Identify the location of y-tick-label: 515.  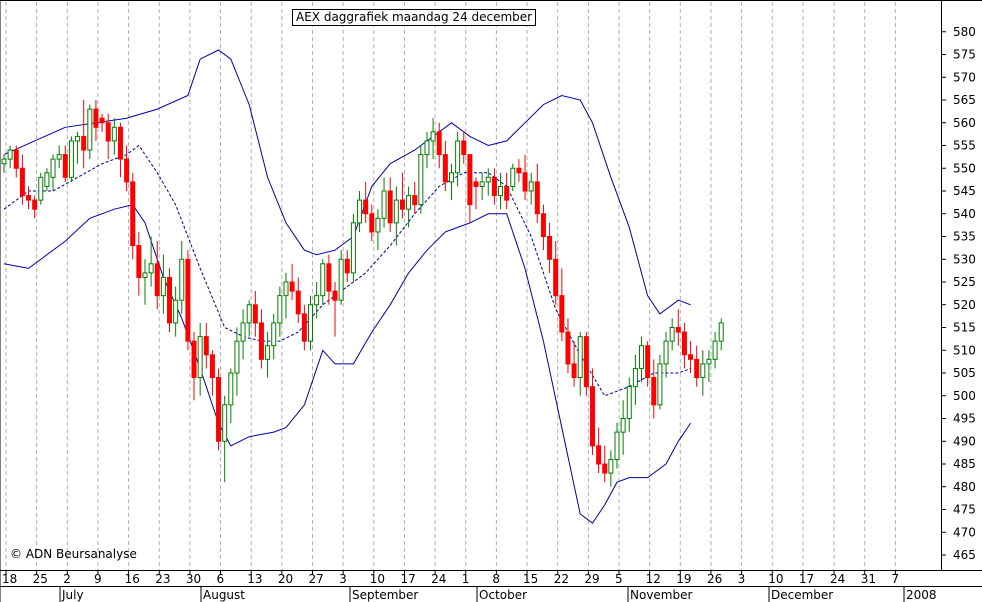
(964, 328).